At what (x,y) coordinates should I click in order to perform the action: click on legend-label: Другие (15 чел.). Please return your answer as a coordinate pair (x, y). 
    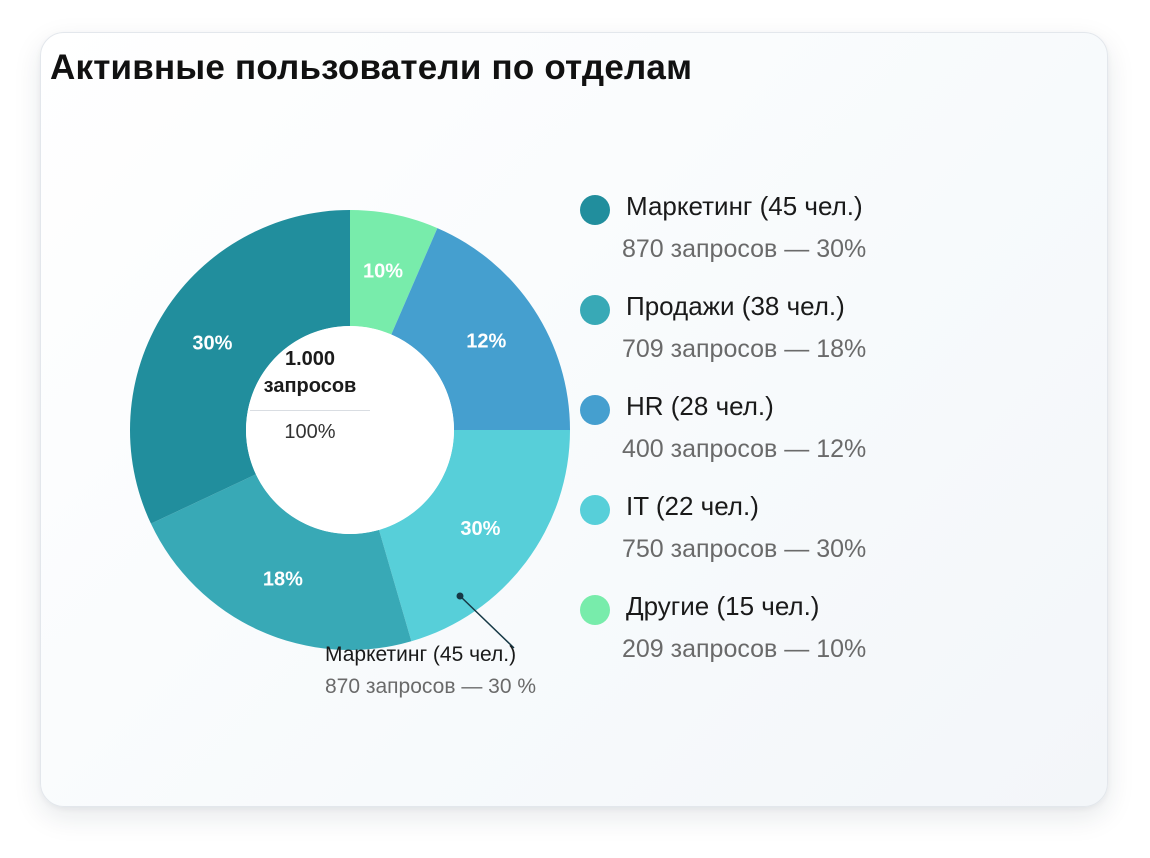
    Looking at the image, I should click on (723, 606).